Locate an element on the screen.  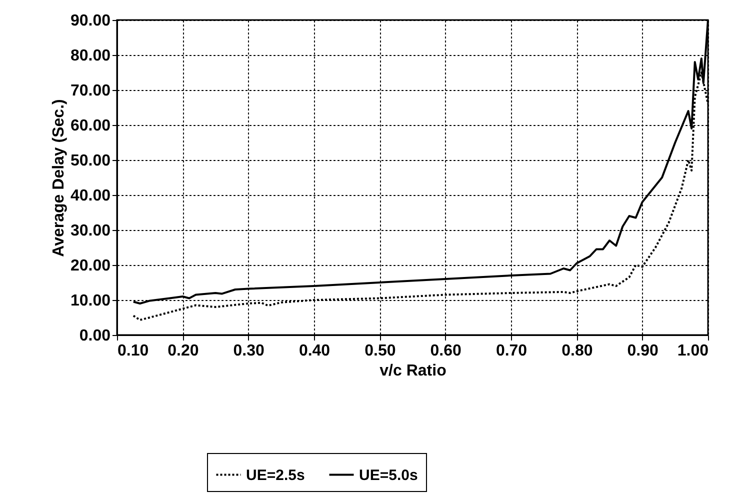
y-tick-label: 0.00 is located at coordinates (95, 336).